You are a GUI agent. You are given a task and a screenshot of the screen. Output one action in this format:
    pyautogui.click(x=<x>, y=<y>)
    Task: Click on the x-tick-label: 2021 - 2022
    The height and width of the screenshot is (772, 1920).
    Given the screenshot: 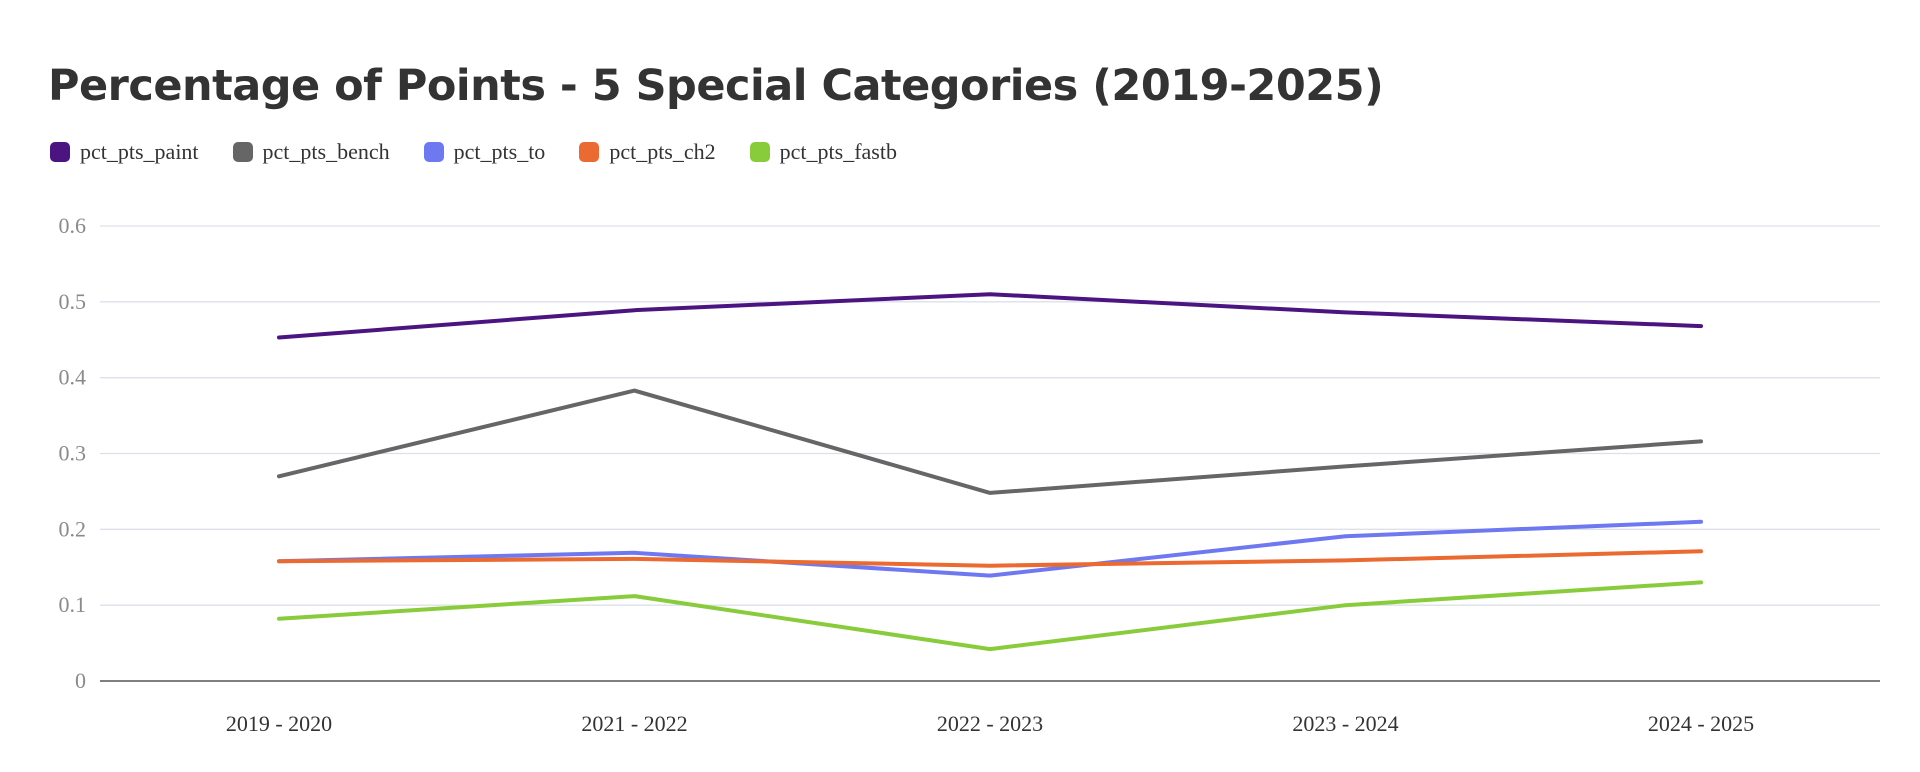 What is the action you would take?
    pyautogui.click(x=634, y=723)
    